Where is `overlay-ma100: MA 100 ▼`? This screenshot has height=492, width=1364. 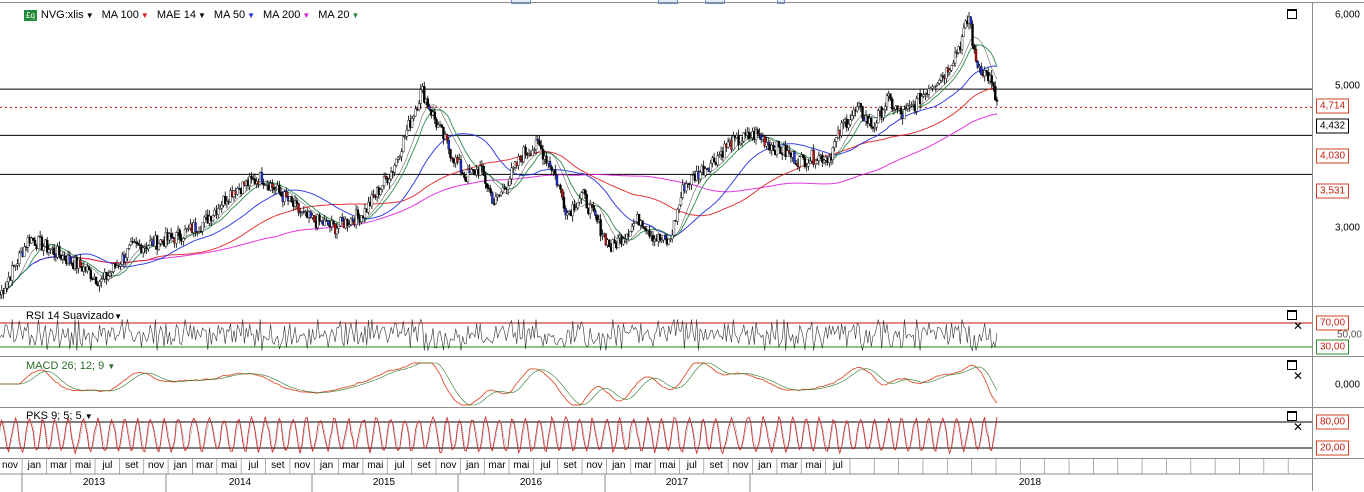 overlay-ma100: MA 100 ▼ is located at coordinates (125, 15).